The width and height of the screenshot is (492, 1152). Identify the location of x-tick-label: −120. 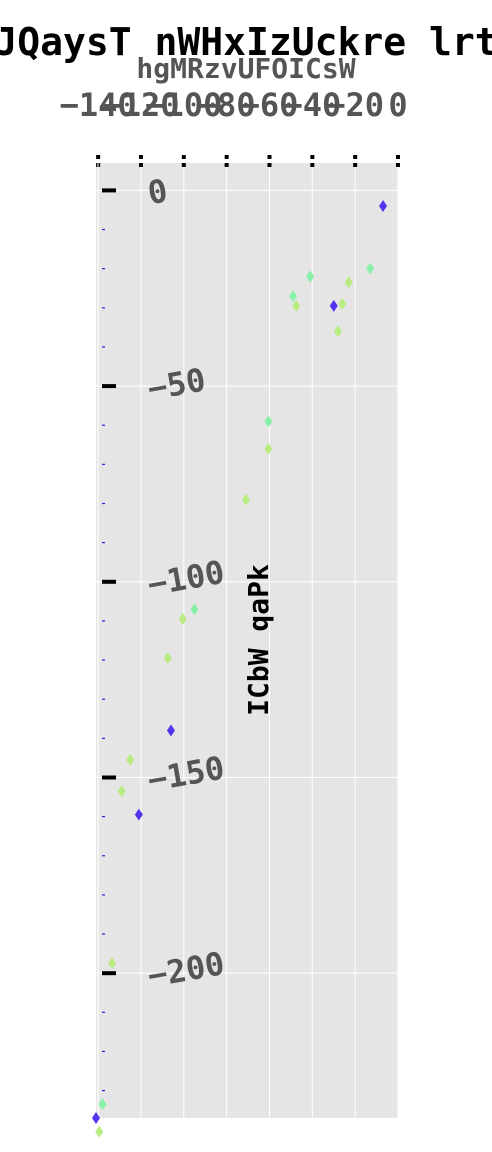
(140, 105).